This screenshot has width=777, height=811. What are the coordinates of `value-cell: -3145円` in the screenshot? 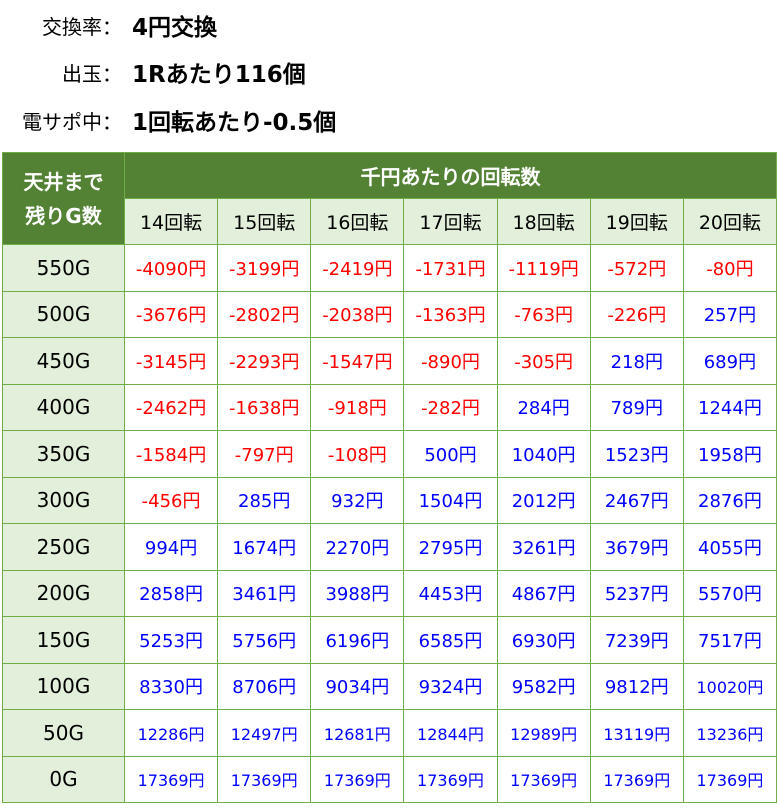 It's located at (171, 361).